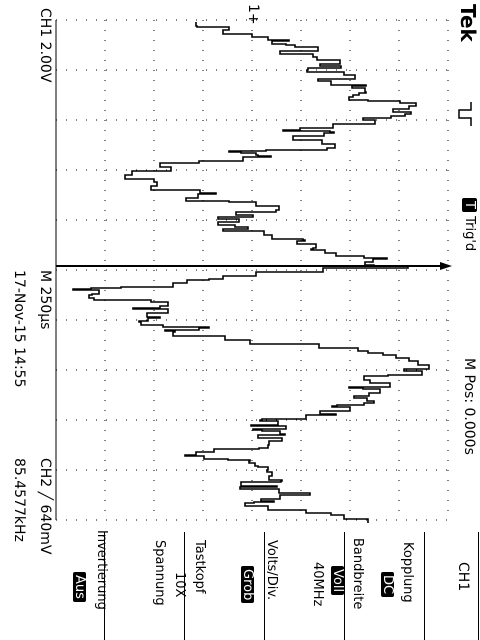  I want to click on ch1-marker: 1+, so click(253, 14).